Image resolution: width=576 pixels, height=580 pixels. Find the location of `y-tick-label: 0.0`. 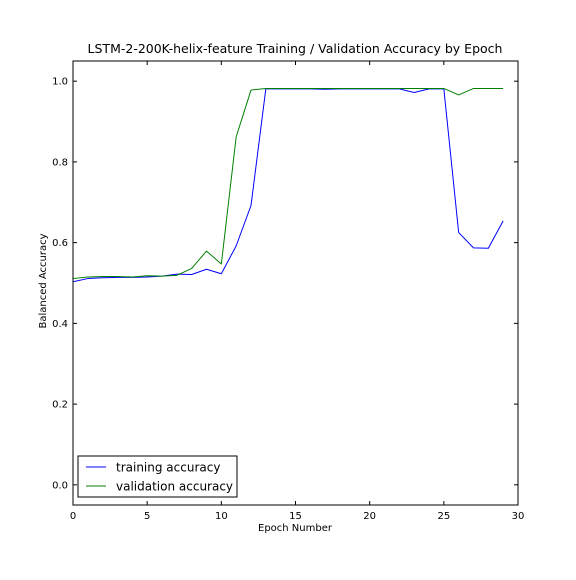

y-tick-label: 0.0 is located at coordinates (60, 485).